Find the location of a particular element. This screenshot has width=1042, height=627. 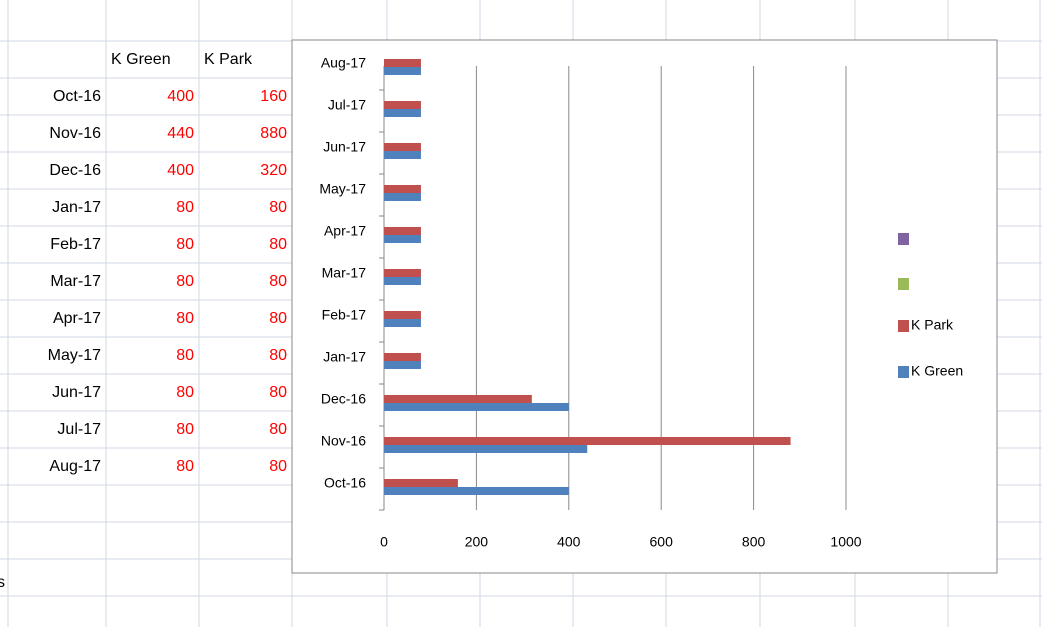

legend-label: K Park is located at coordinates (932, 325).